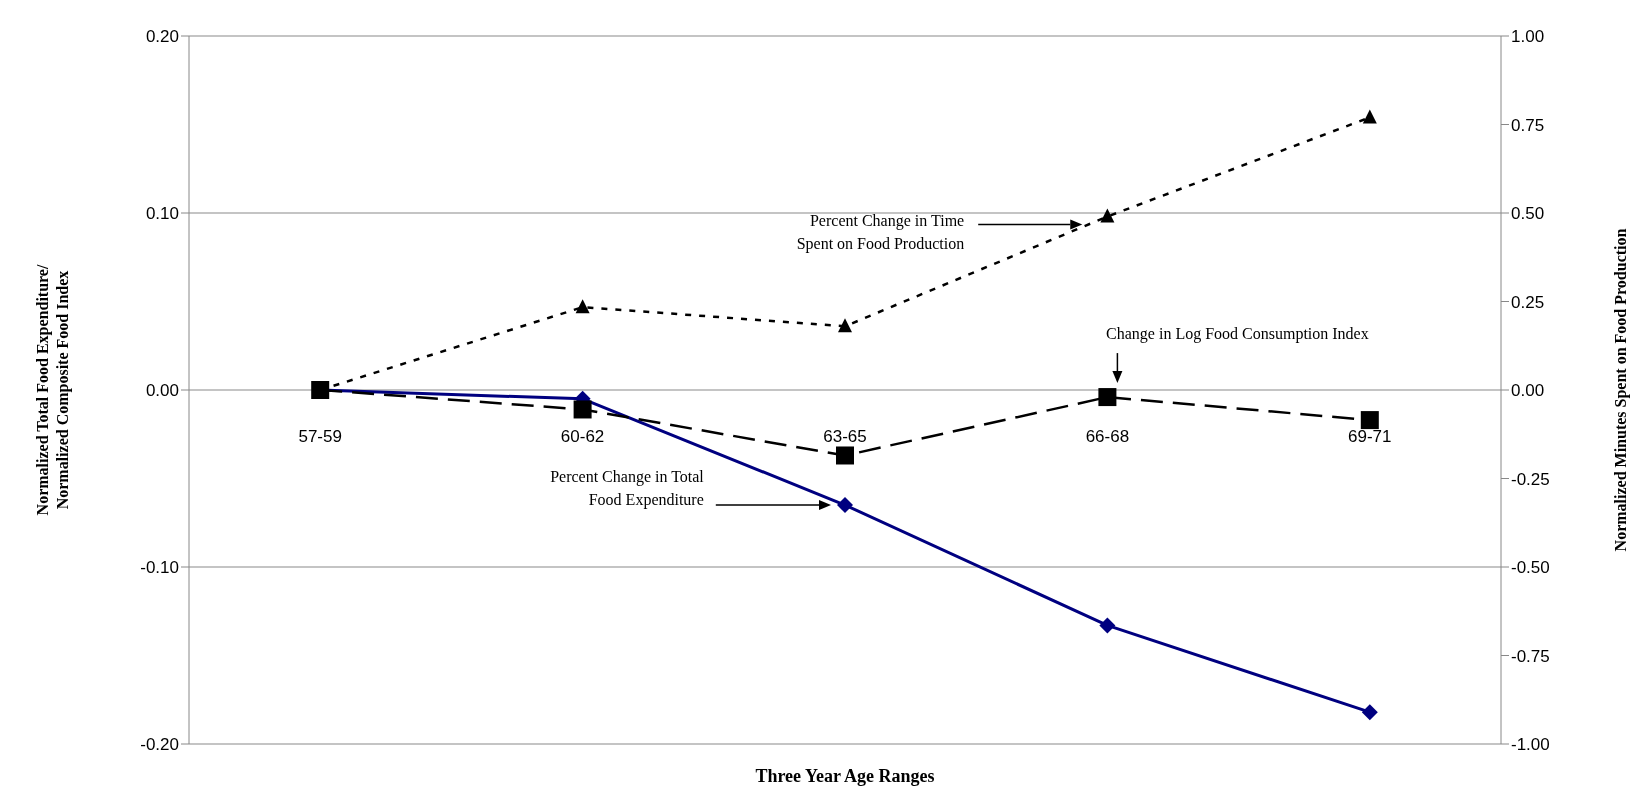 This screenshot has width=1646, height=794. What do you see at coordinates (162, 214) in the screenshot?
I see `y-tick-label: 0.10` at bounding box center [162, 214].